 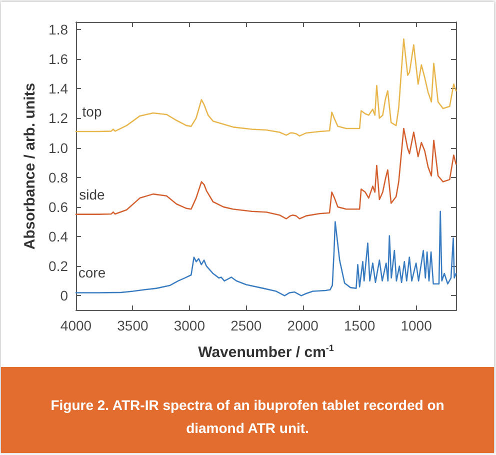 I want to click on series-label: side, so click(x=92, y=194).